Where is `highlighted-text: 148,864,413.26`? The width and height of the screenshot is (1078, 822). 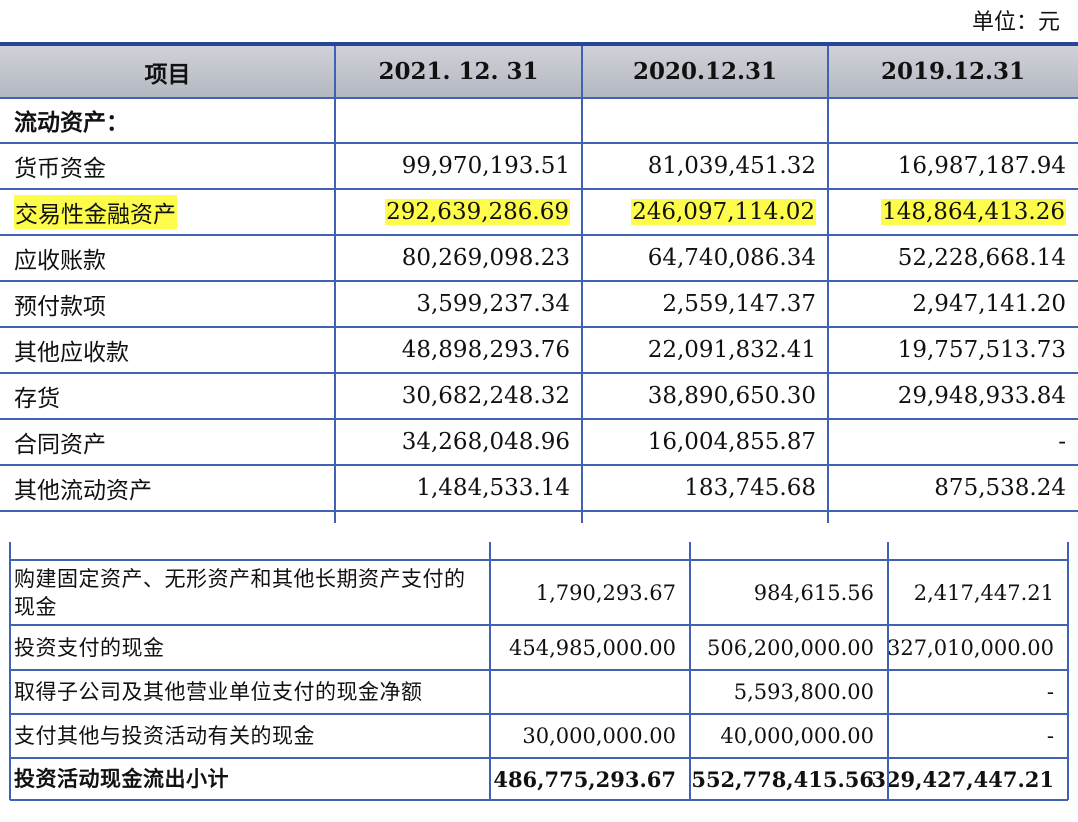
highlighted-text: 148,864,413.26 is located at coordinates (973, 212).